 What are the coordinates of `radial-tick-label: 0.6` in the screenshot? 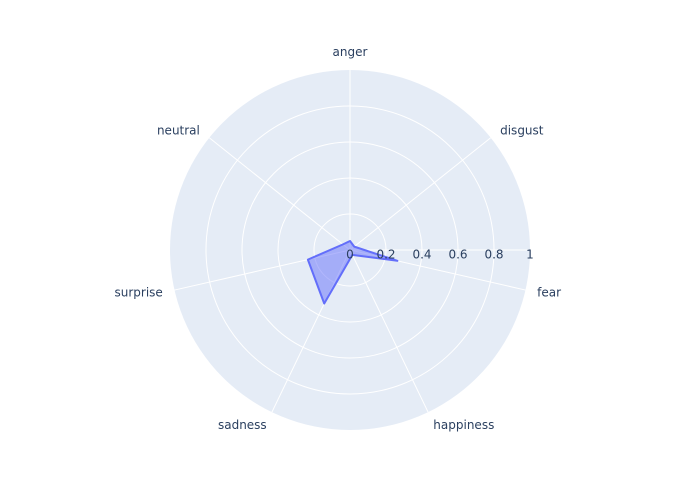 It's located at (457, 255).